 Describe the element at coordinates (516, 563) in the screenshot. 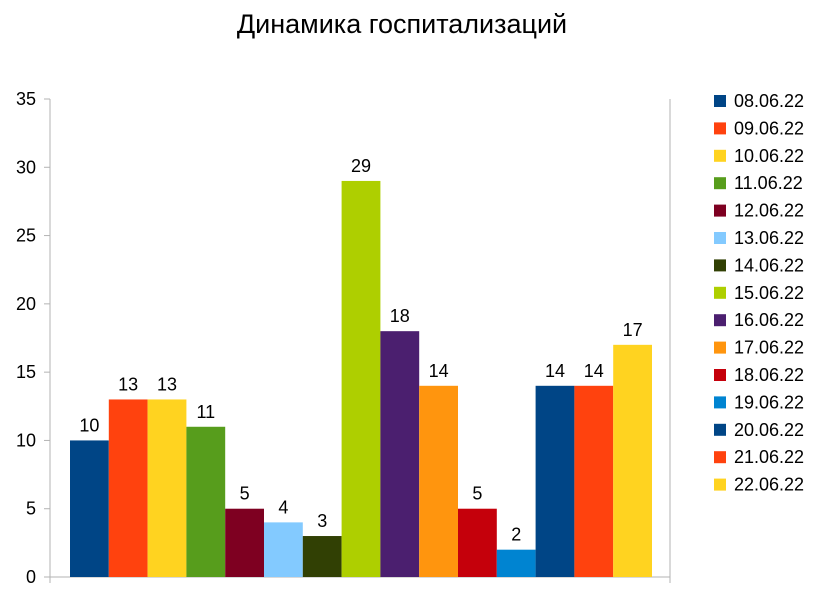

I see `bar-19.06.22` at that location.